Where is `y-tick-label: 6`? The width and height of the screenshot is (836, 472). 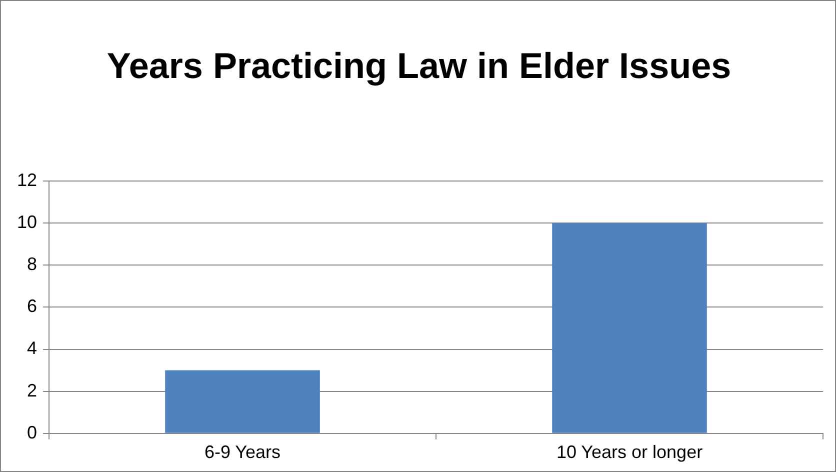
y-tick-label: 6 is located at coordinates (32, 306).